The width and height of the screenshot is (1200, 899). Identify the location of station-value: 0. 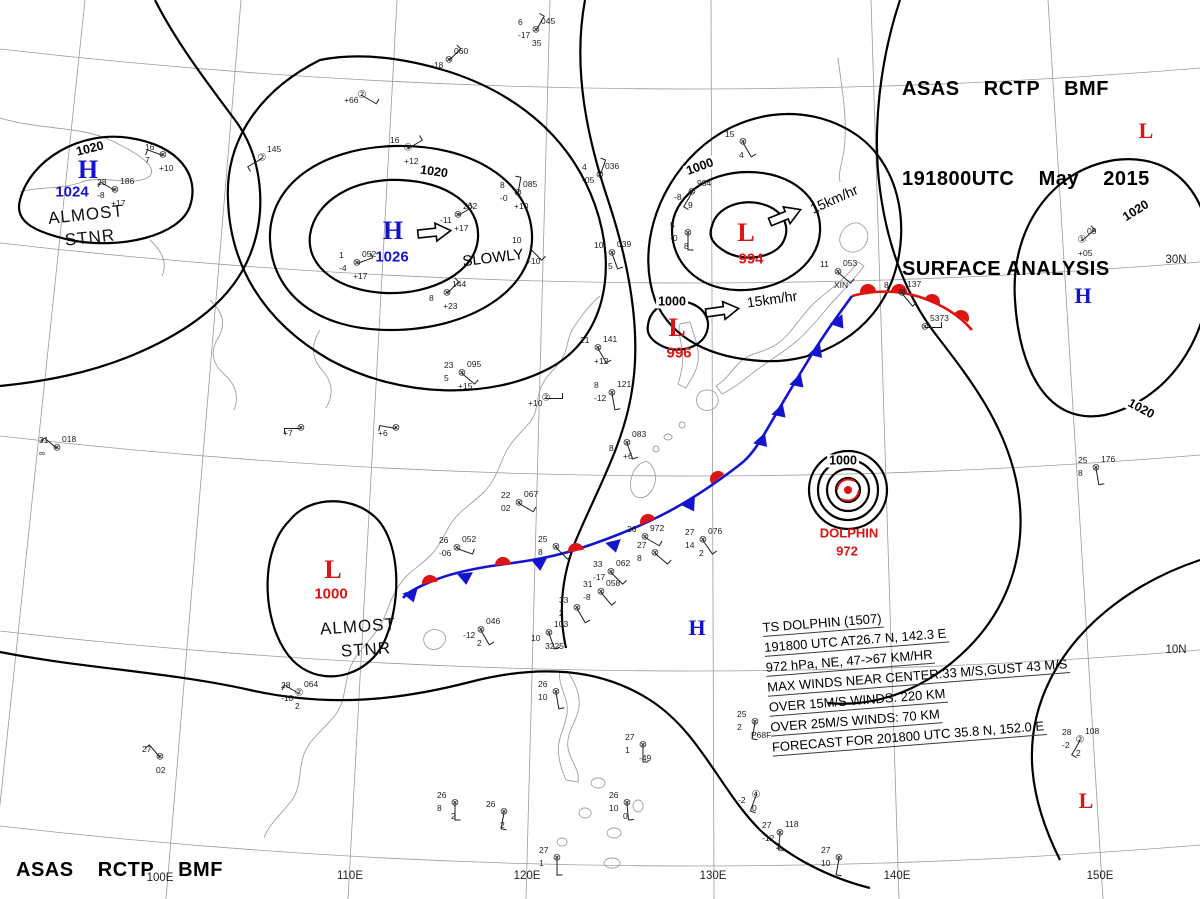
(754, 808).